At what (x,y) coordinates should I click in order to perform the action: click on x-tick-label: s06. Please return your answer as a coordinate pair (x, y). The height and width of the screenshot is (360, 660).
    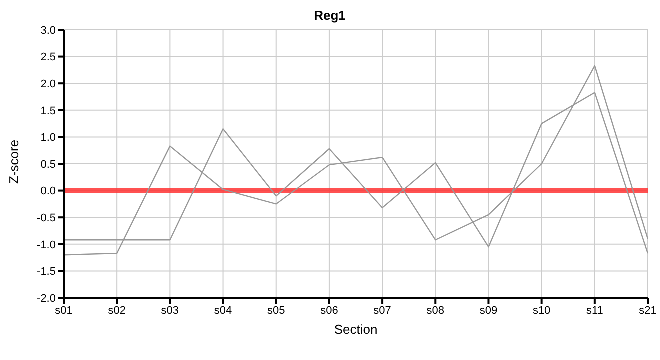
    Looking at the image, I should click on (329, 310).